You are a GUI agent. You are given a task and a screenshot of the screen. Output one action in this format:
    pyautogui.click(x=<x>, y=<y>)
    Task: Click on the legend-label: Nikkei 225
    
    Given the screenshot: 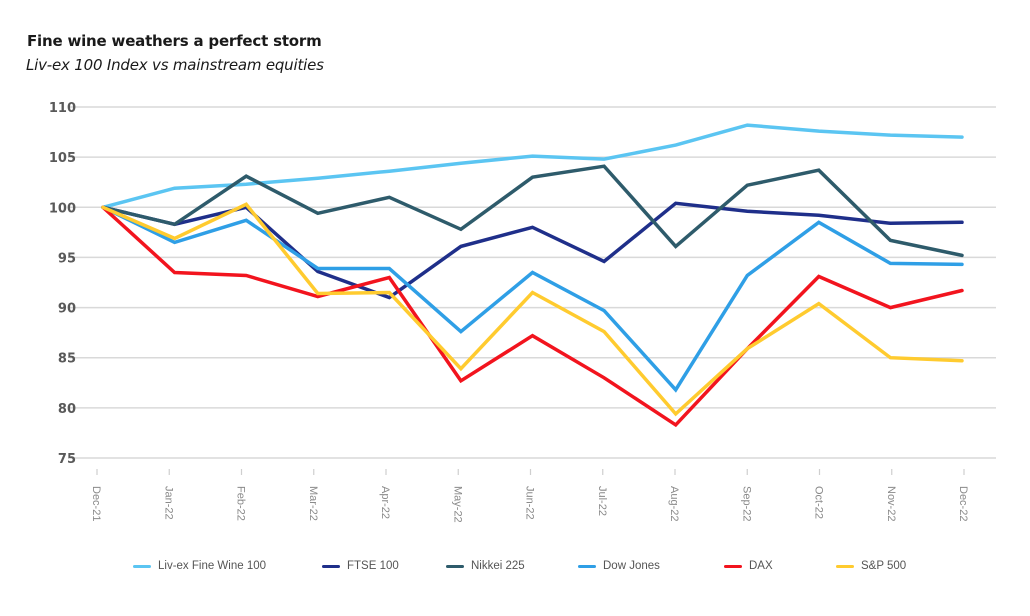 What is the action you would take?
    pyautogui.click(x=498, y=566)
    